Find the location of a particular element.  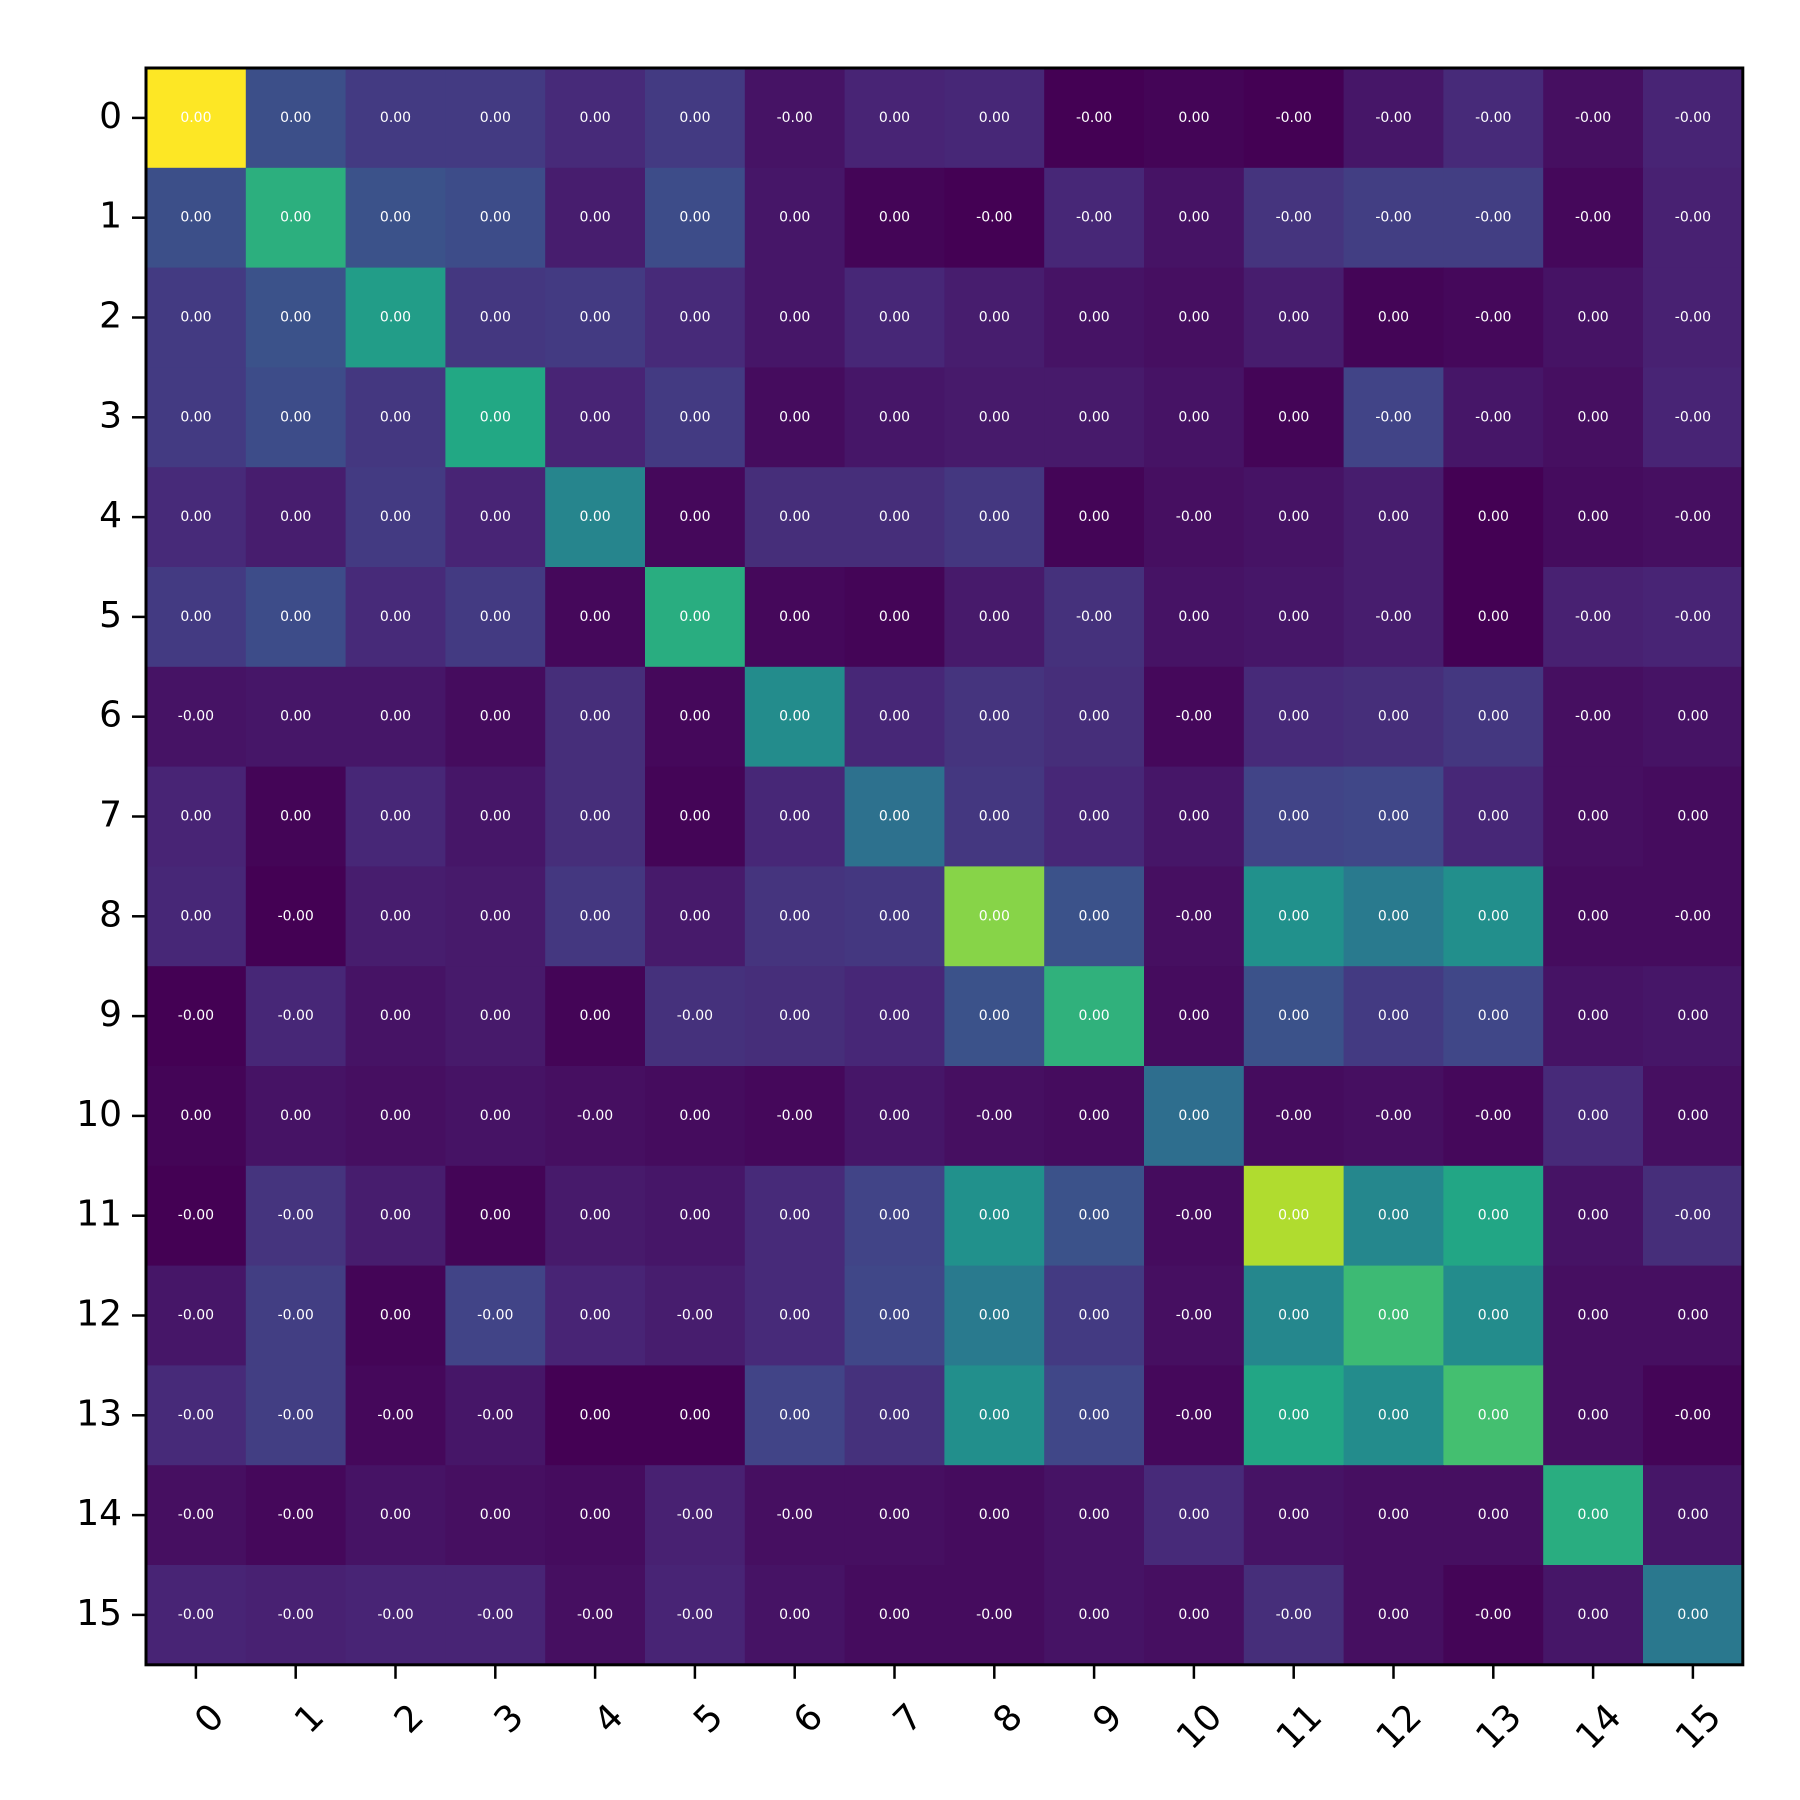

y-tick-label: 1 is located at coordinates (110, 216).